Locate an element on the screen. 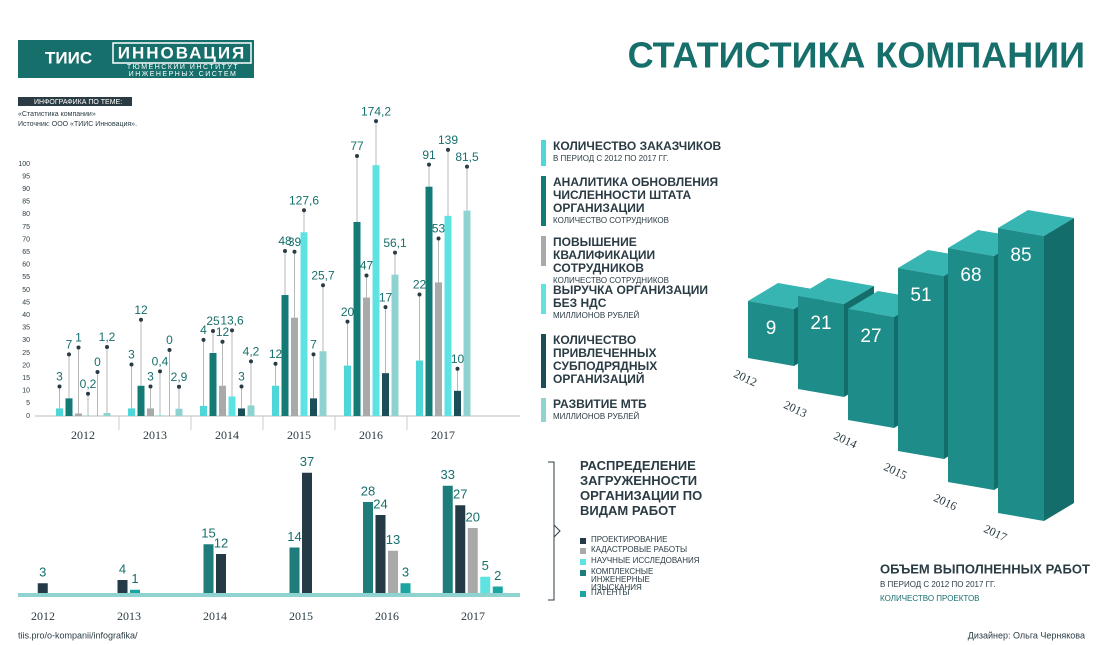 The width and height of the screenshot is (1103, 645). value-label: 4 is located at coordinates (203, 330).